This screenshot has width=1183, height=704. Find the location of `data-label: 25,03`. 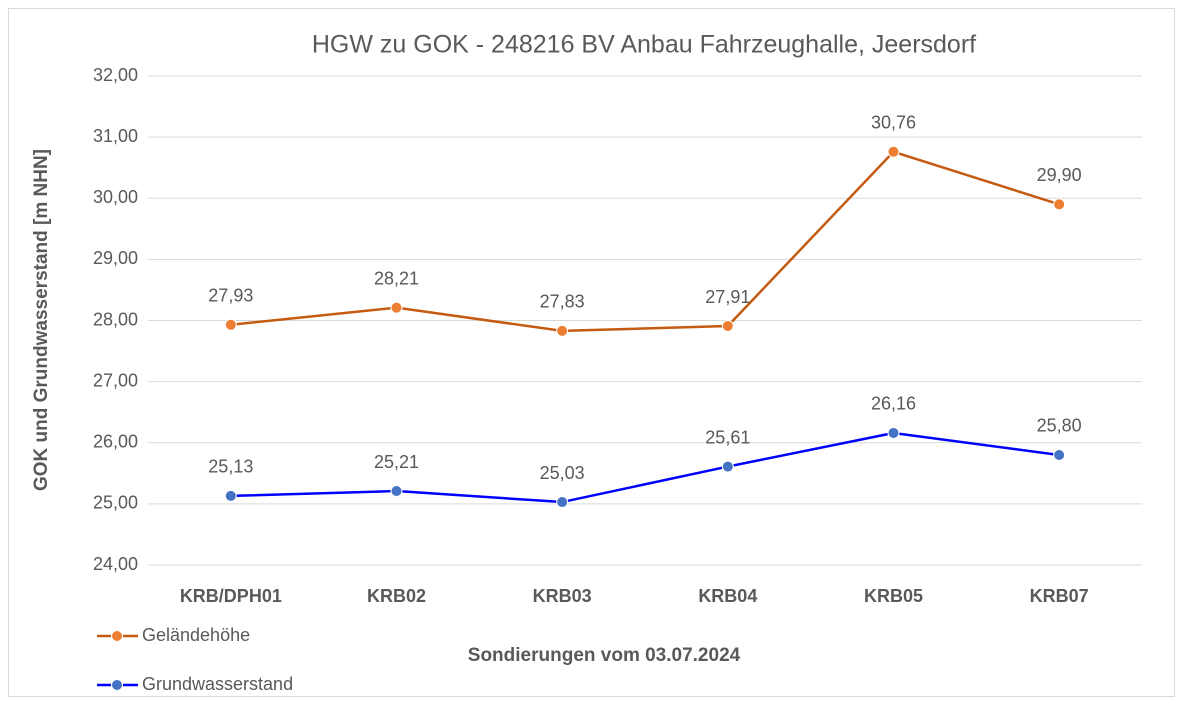

data-label: 25,03 is located at coordinates (562, 473).